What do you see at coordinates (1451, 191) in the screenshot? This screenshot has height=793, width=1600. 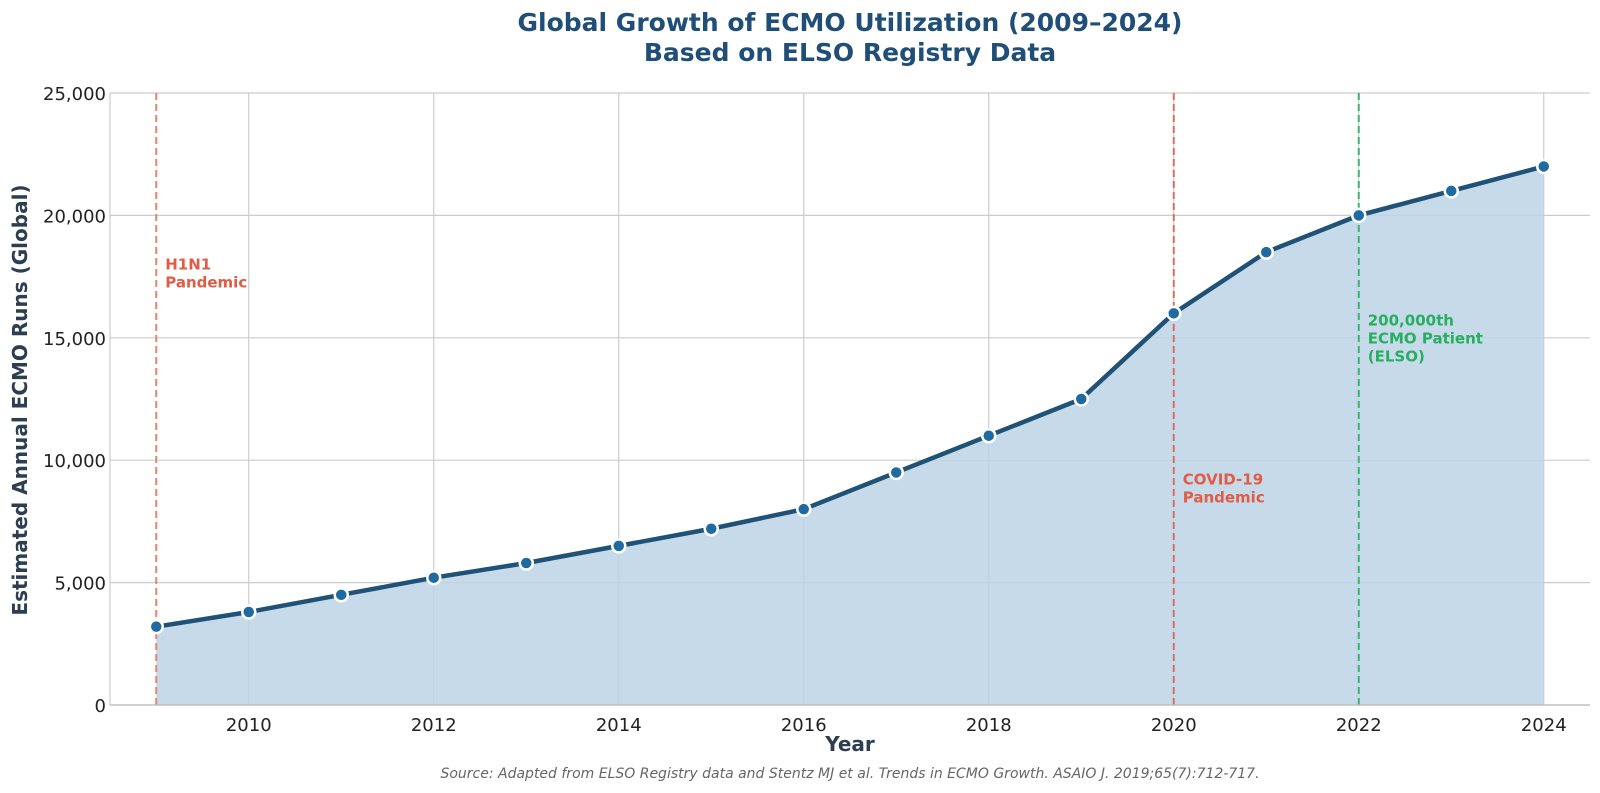 I see `data-point-2023` at bounding box center [1451, 191].